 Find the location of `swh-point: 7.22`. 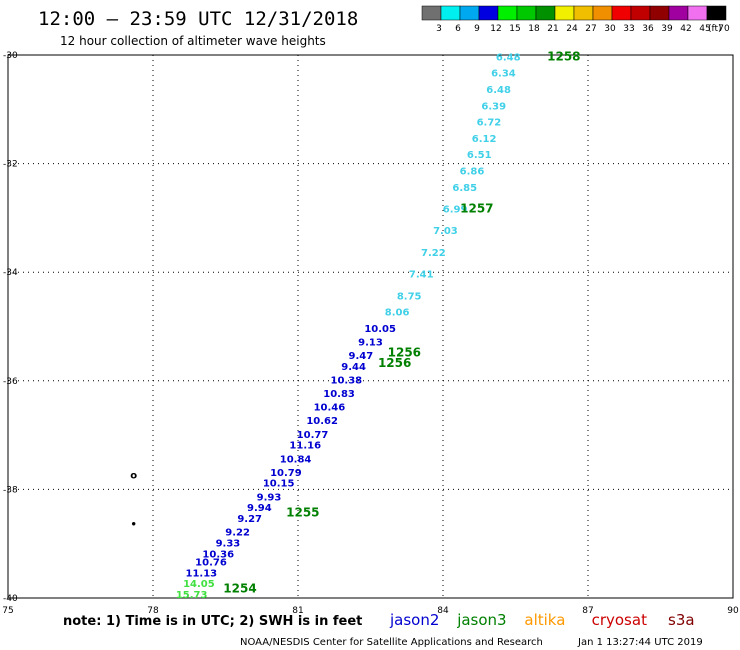

swh-point: 7.22 is located at coordinates (433, 253).